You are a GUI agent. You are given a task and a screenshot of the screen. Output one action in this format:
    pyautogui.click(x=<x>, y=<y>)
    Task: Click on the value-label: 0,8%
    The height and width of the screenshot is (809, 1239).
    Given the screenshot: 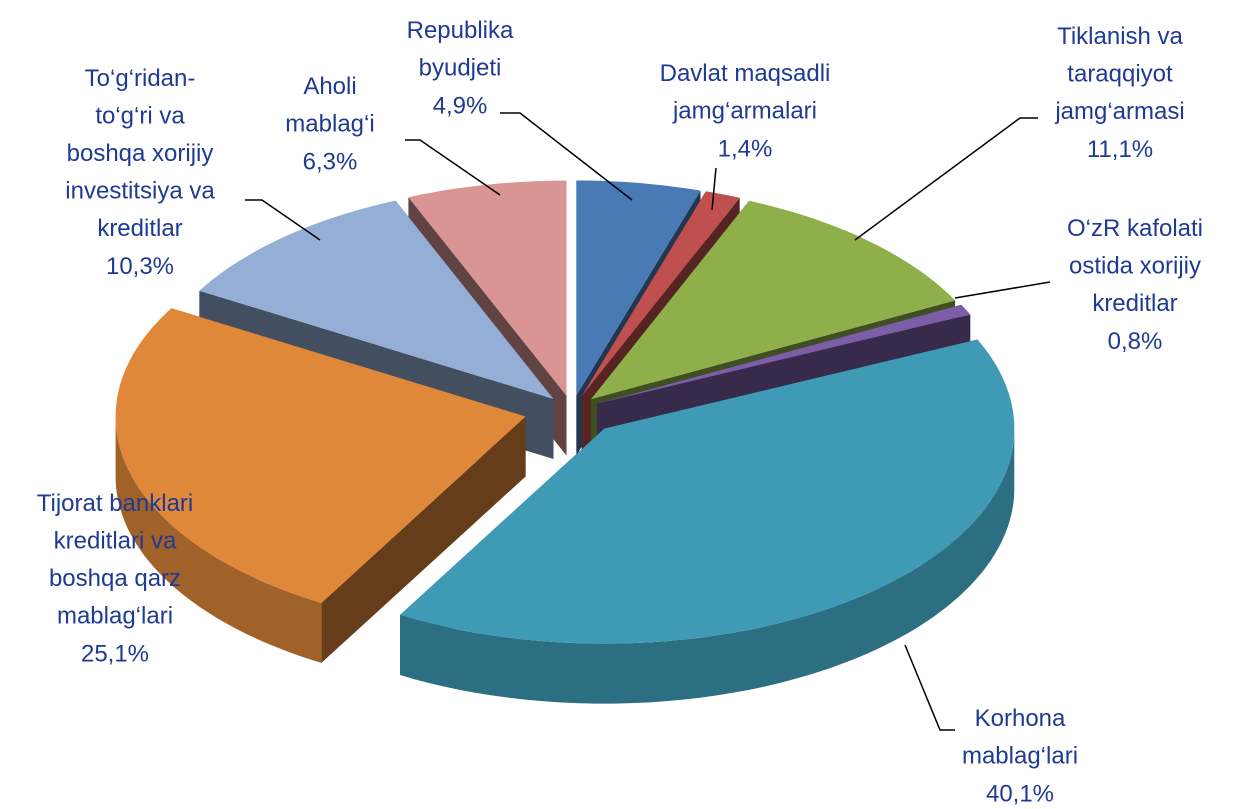 What is the action you would take?
    pyautogui.click(x=1135, y=341)
    